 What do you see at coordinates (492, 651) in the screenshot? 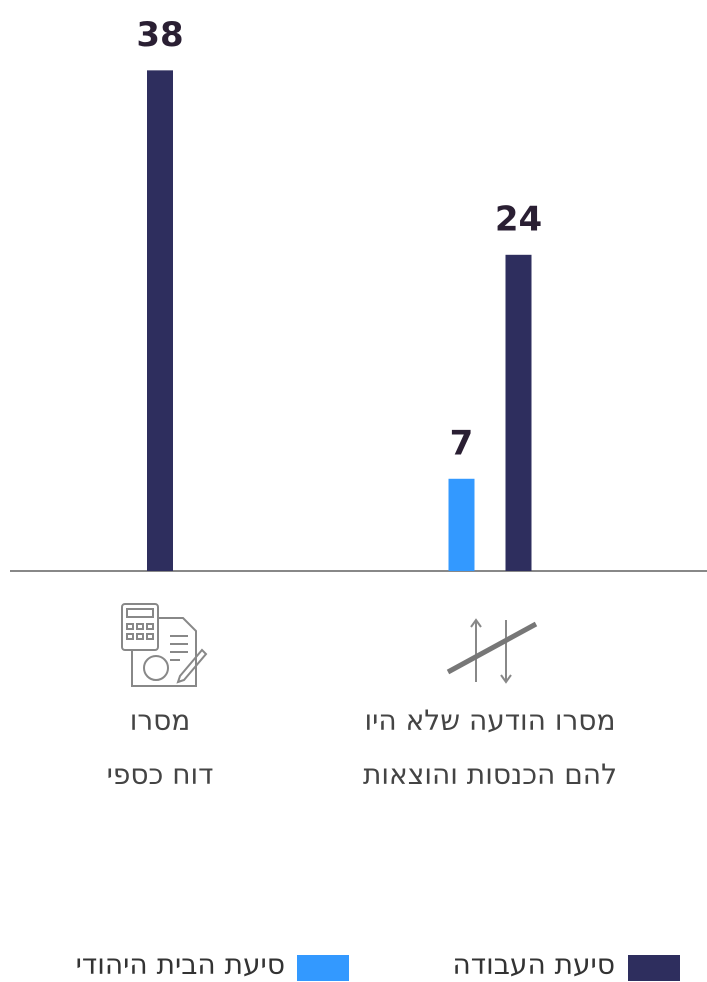
I see `icon-no-income` at bounding box center [492, 651].